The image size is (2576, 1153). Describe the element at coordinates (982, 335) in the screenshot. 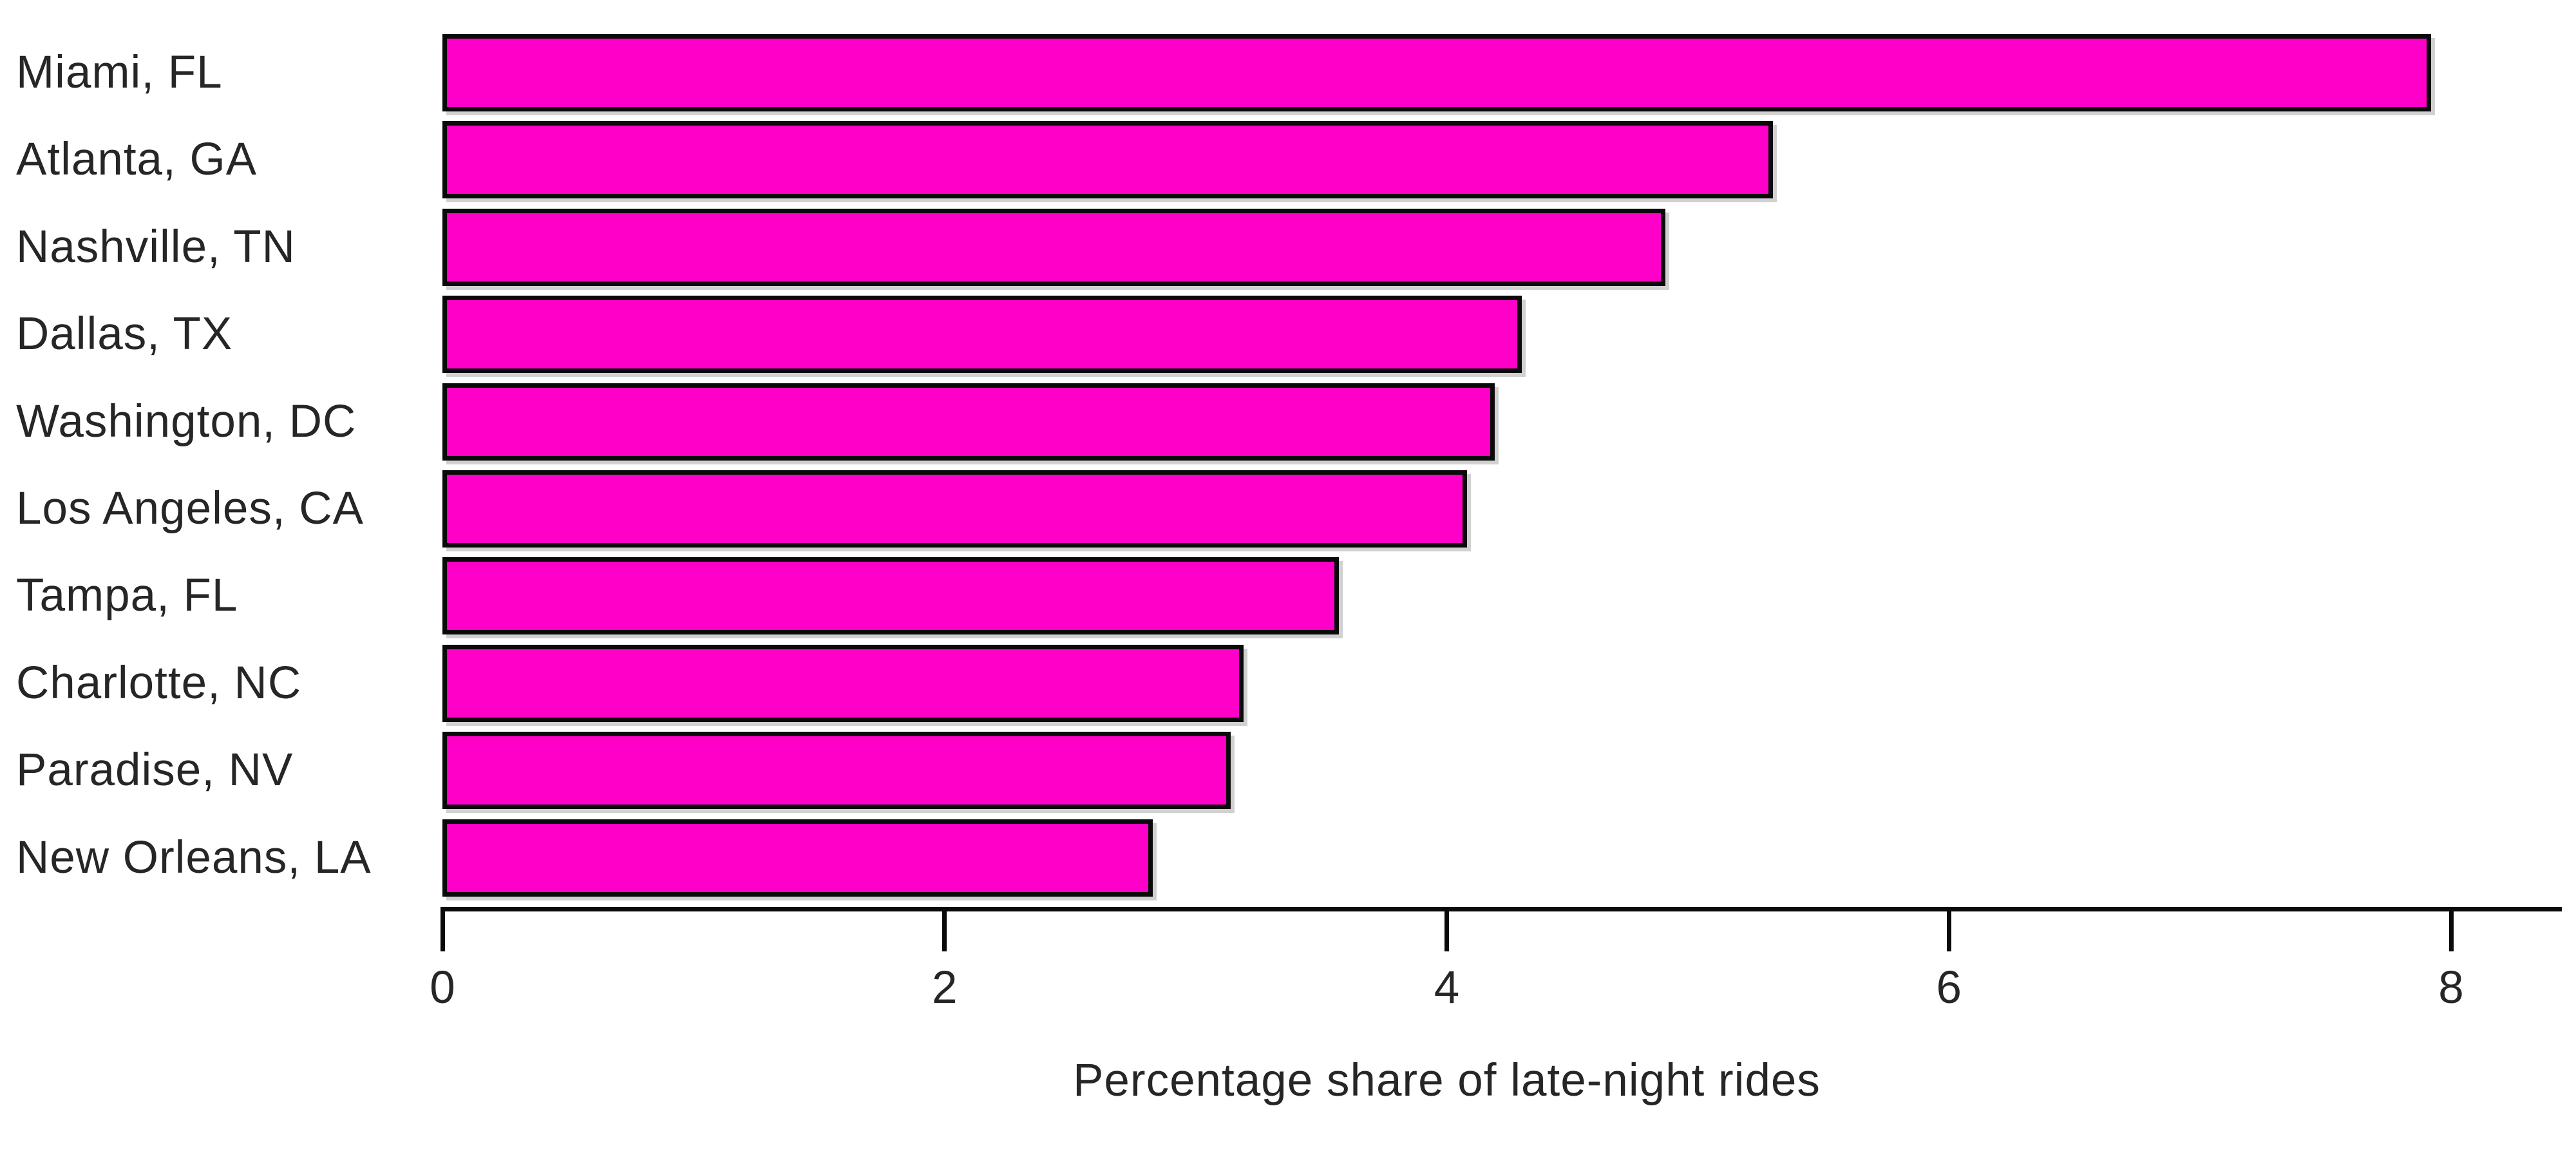

I see `bar-dallas` at that location.